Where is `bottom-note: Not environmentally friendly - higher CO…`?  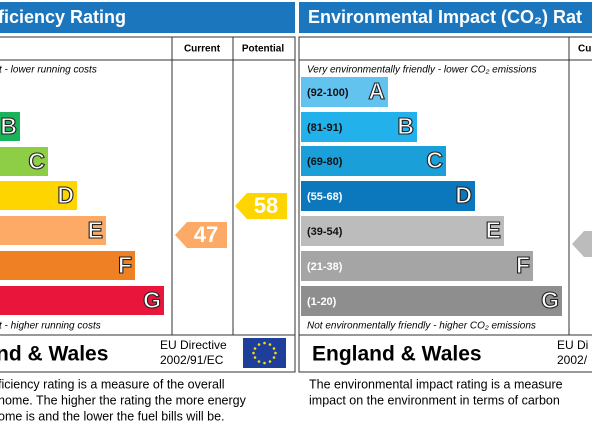 bottom-note: Not environmentally friendly - higher CO… is located at coordinates (421, 326).